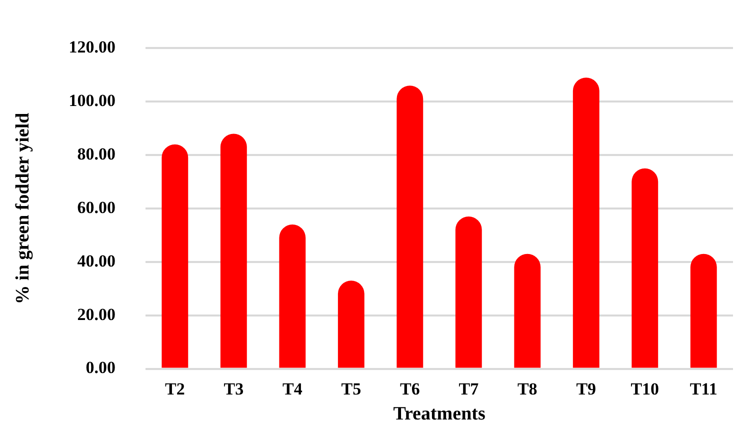 Image resolution: width=751 pixels, height=434 pixels. What do you see at coordinates (175, 388) in the screenshot?
I see `x-tick-label: T2` at bounding box center [175, 388].